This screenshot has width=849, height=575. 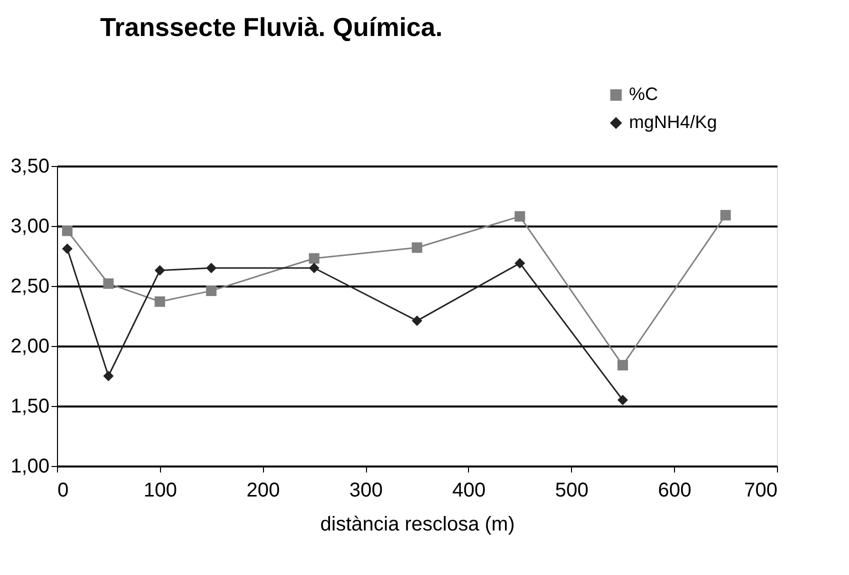 I want to click on x-tick-label: 0, so click(x=63, y=491).